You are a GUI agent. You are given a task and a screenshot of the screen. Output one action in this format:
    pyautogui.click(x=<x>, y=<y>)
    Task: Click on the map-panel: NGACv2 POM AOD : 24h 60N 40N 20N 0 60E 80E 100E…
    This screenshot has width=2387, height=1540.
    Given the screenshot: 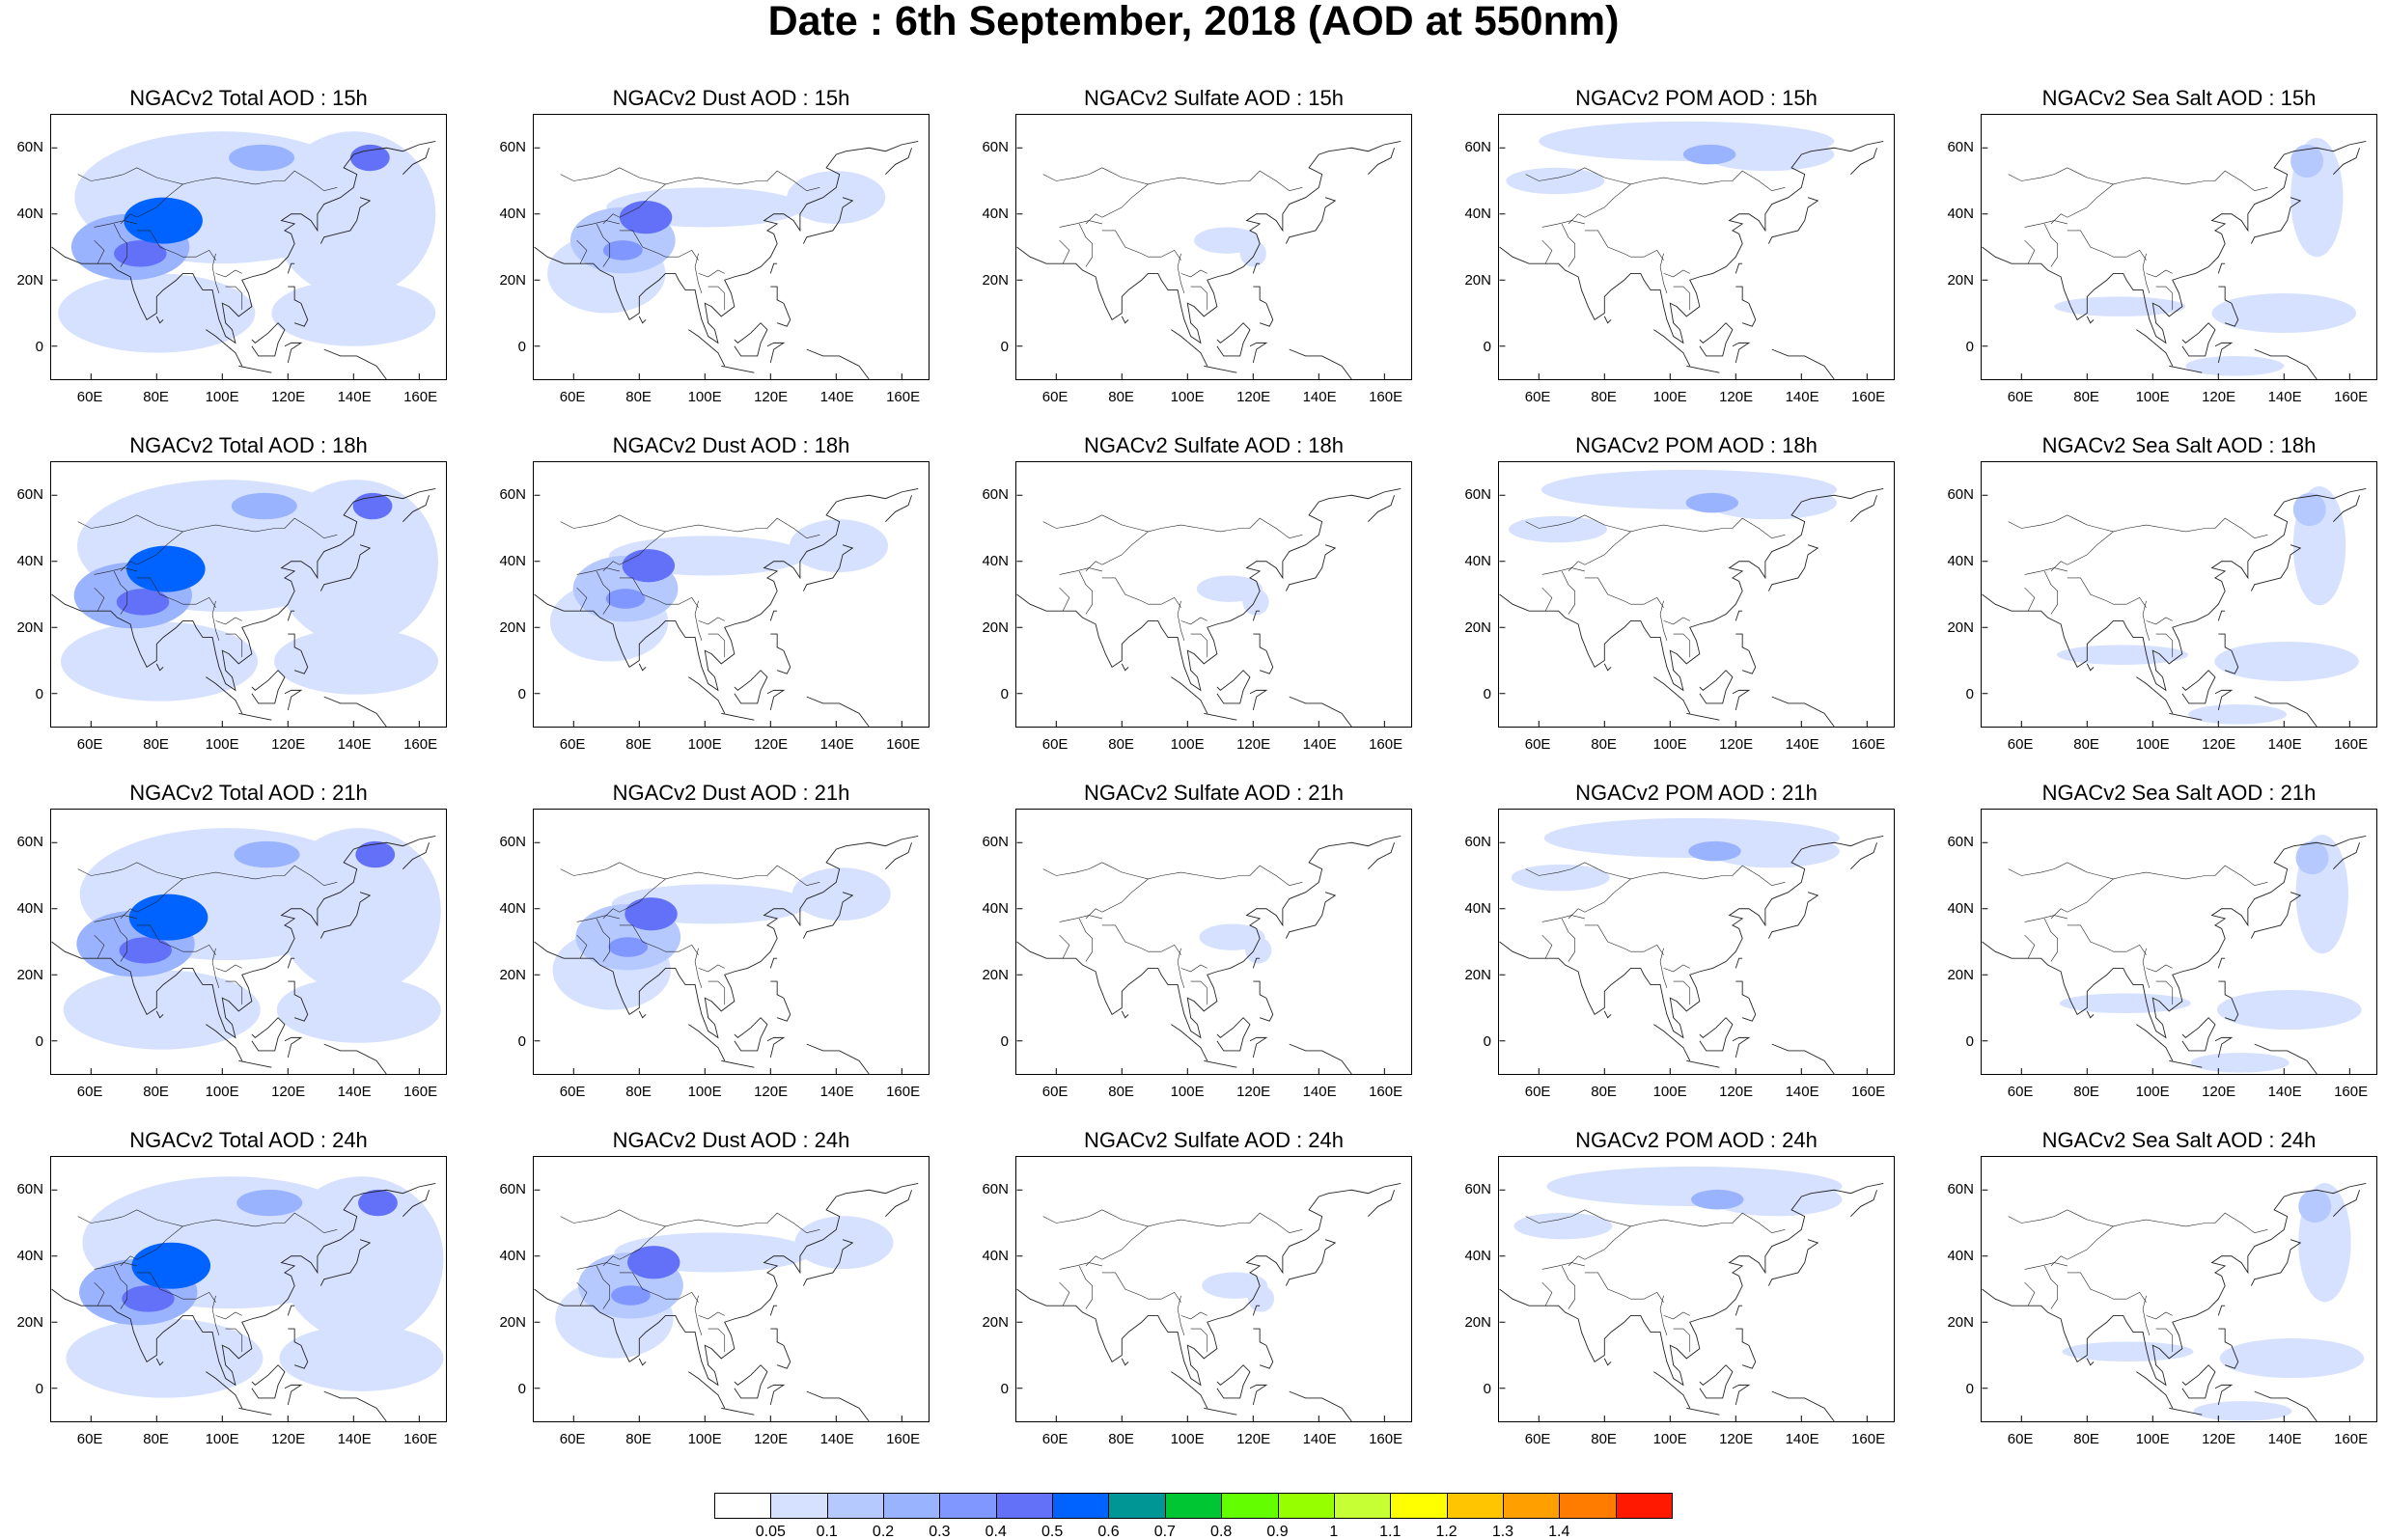 What is the action you would take?
    pyautogui.click(x=1689, y=1303)
    